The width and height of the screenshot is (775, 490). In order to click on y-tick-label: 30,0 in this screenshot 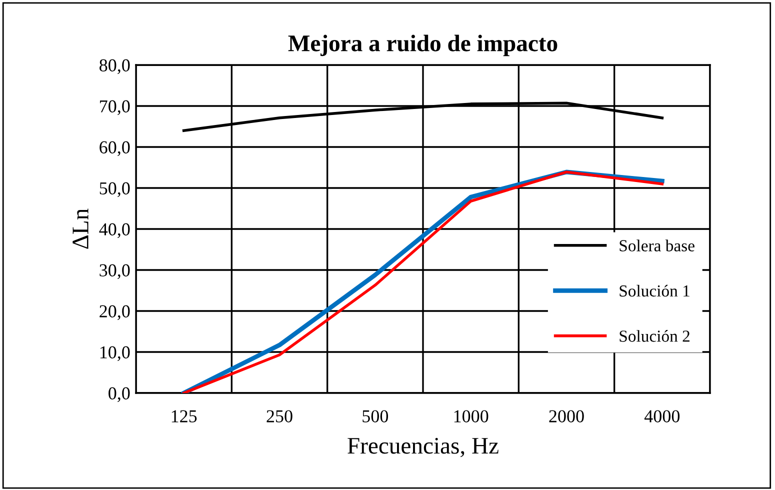, I will do `click(115, 272)`.